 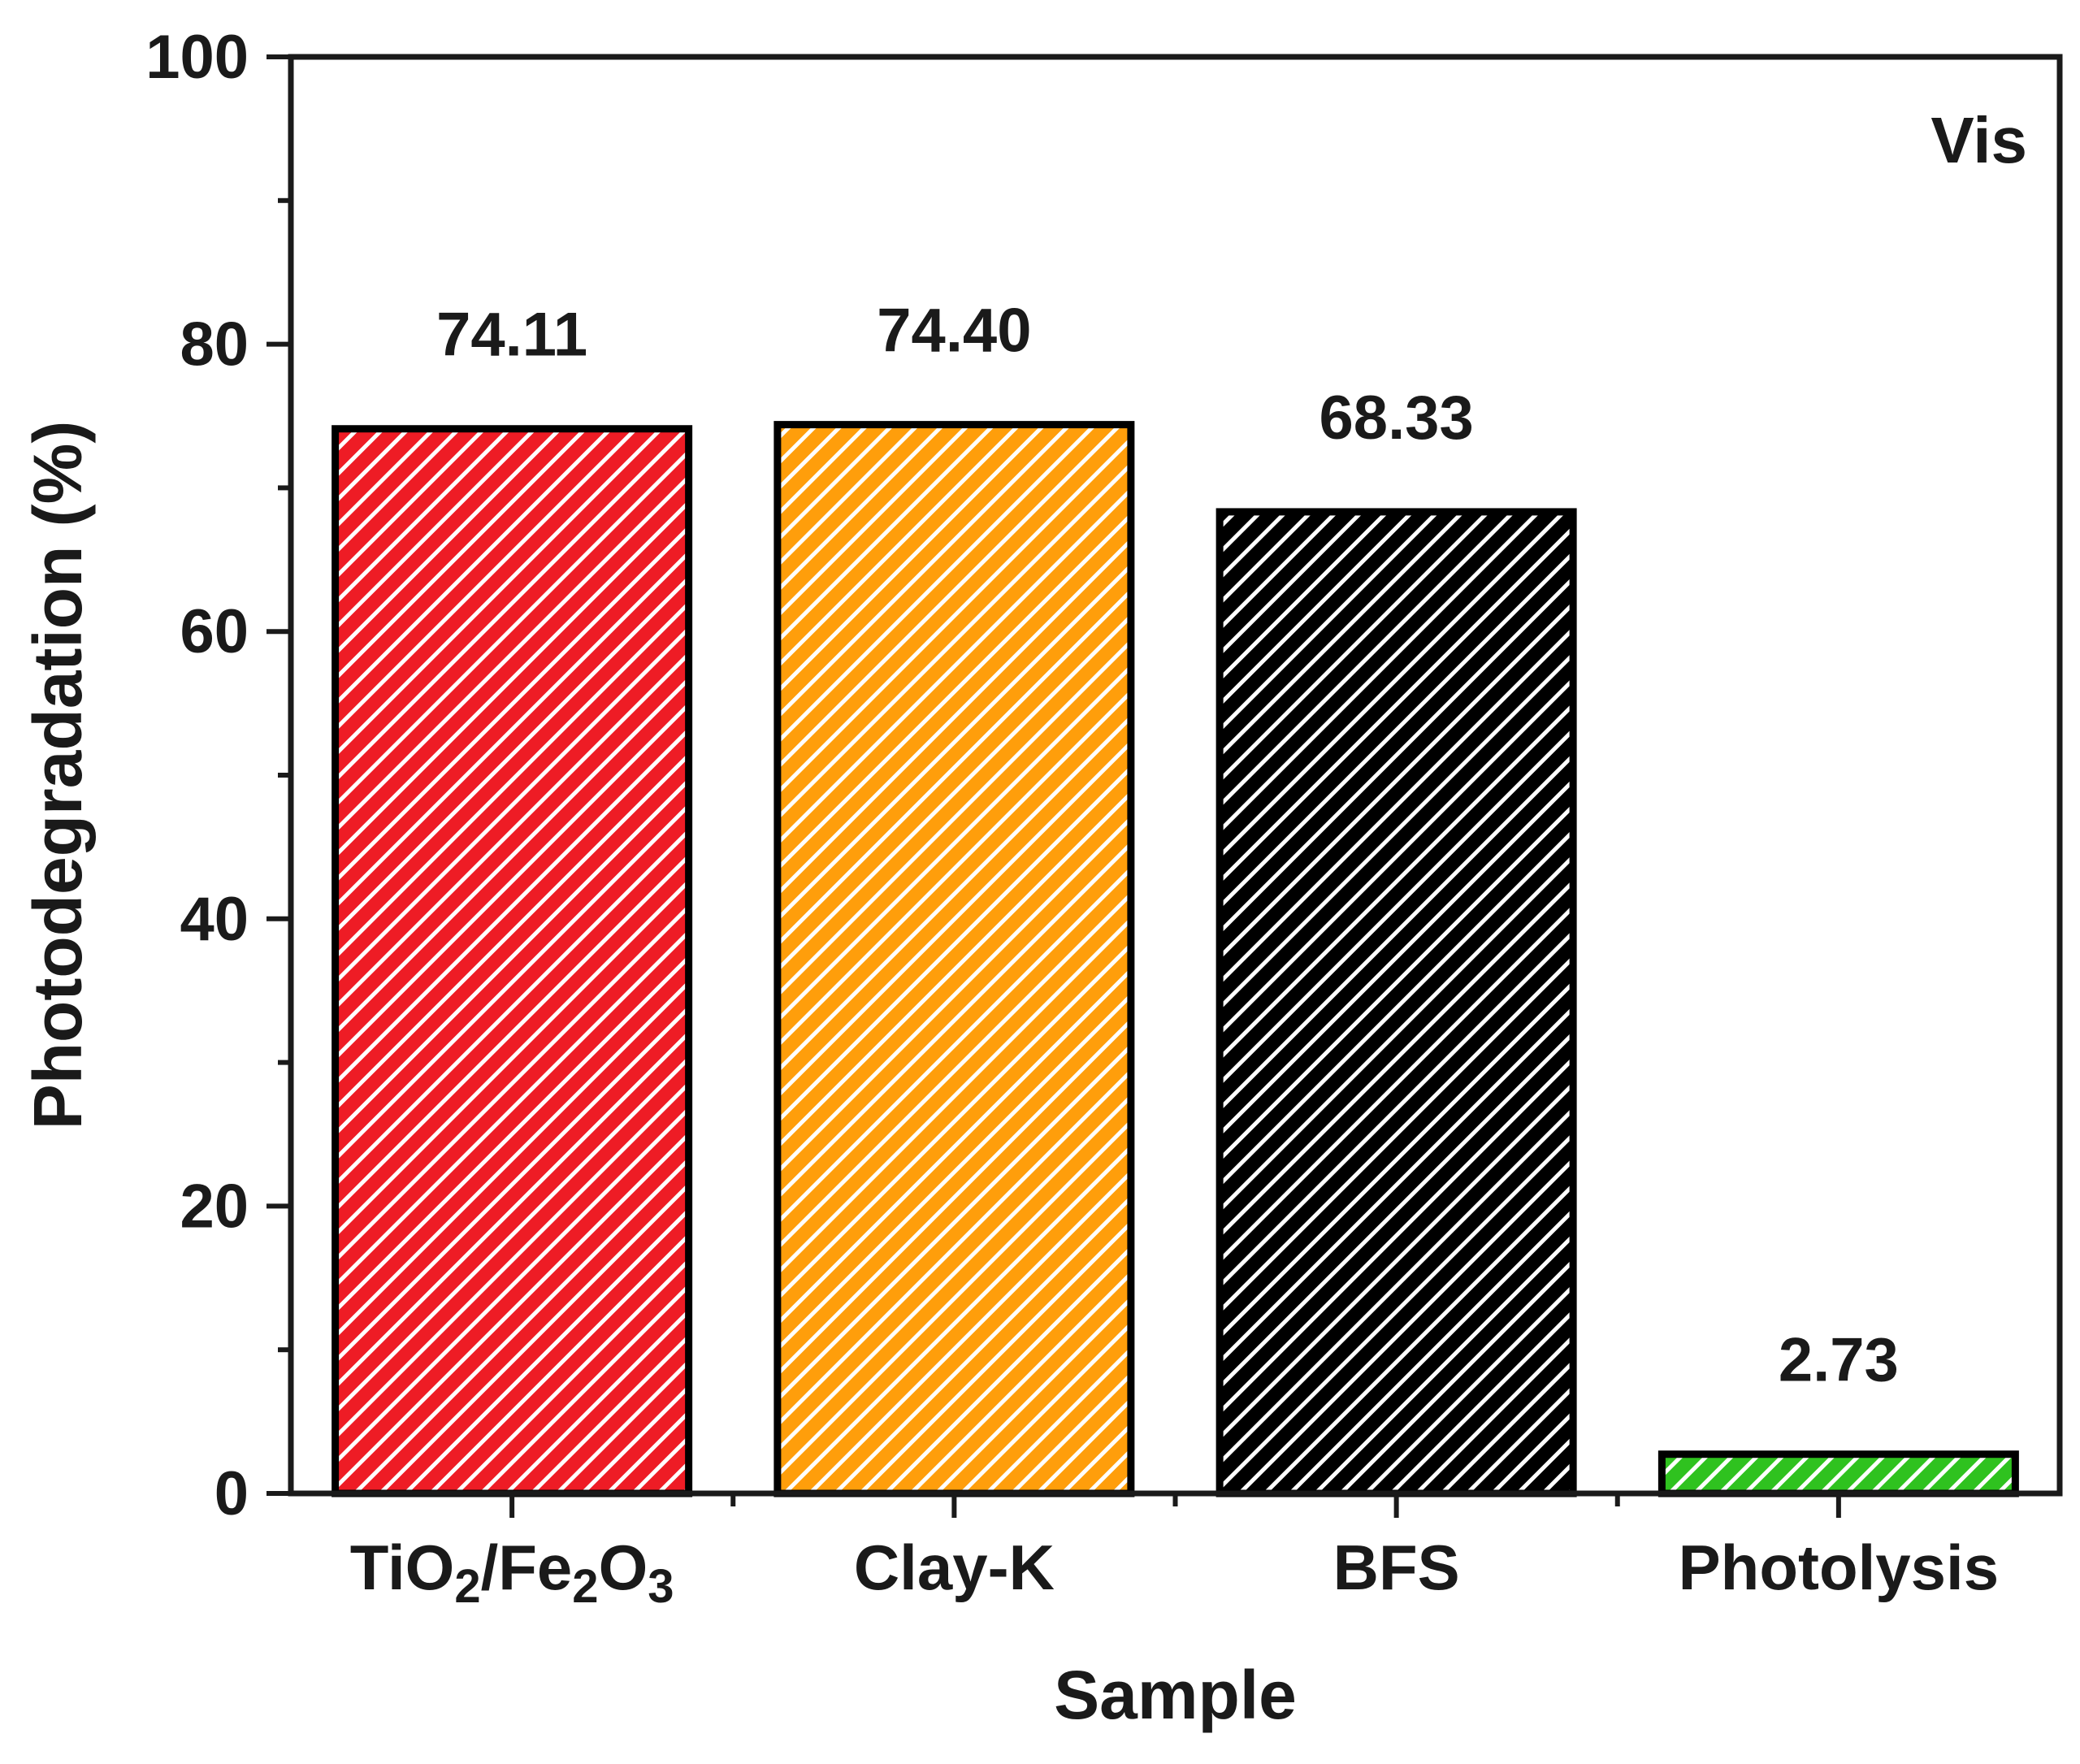 What do you see at coordinates (1397, 1002) in the screenshot?
I see `bar-bfs` at bounding box center [1397, 1002].